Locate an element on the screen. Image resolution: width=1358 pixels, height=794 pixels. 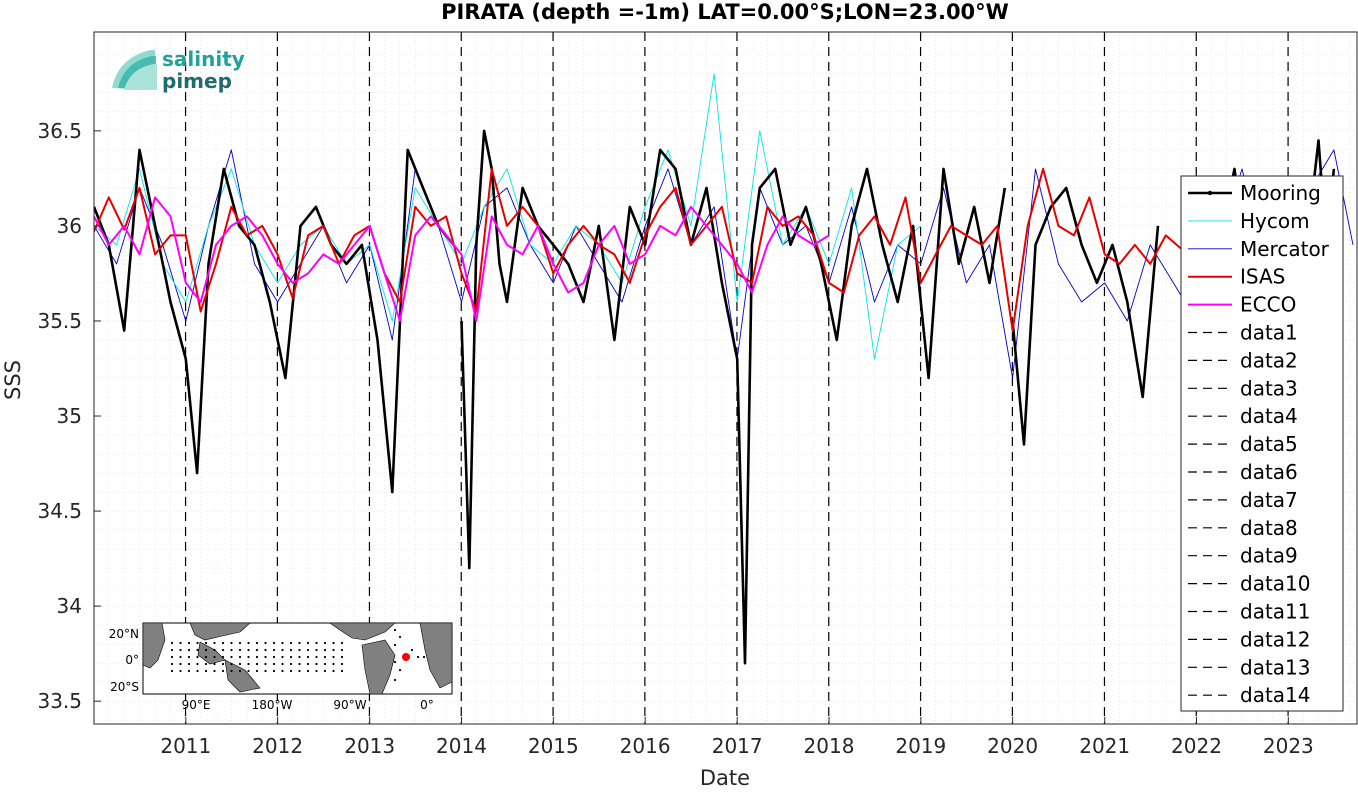
y-tick-label: 33.5 is located at coordinates (59, 701).